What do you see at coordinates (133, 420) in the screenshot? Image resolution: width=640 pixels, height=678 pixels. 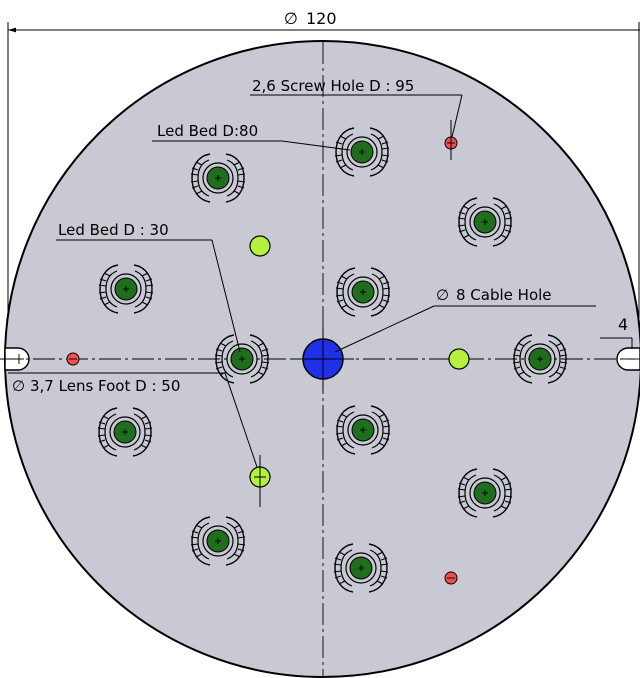 I see `callout-lens-foot: ∅ 3,7 Lens Foot D : 50` at bounding box center [133, 420].